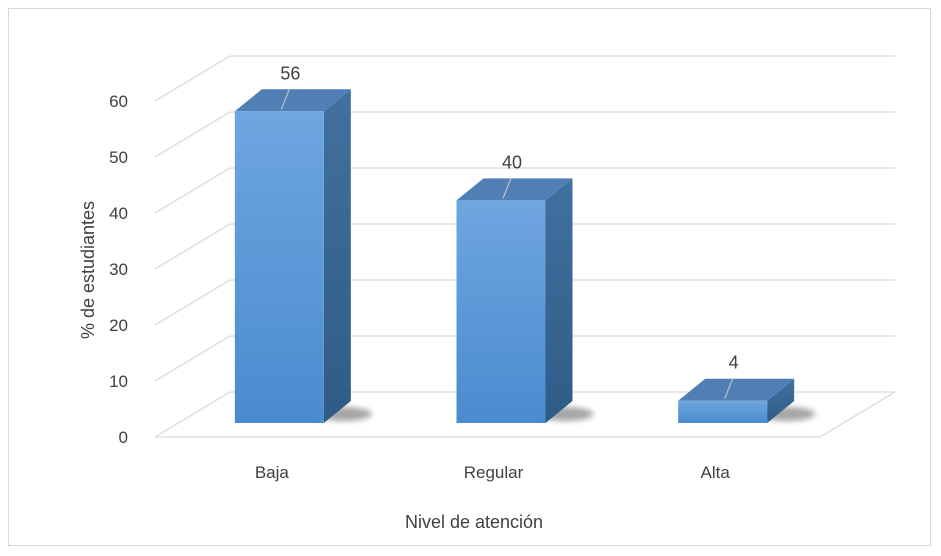 This screenshot has width=941, height=556. I want to click on y-tick-label: 30, so click(118, 269).